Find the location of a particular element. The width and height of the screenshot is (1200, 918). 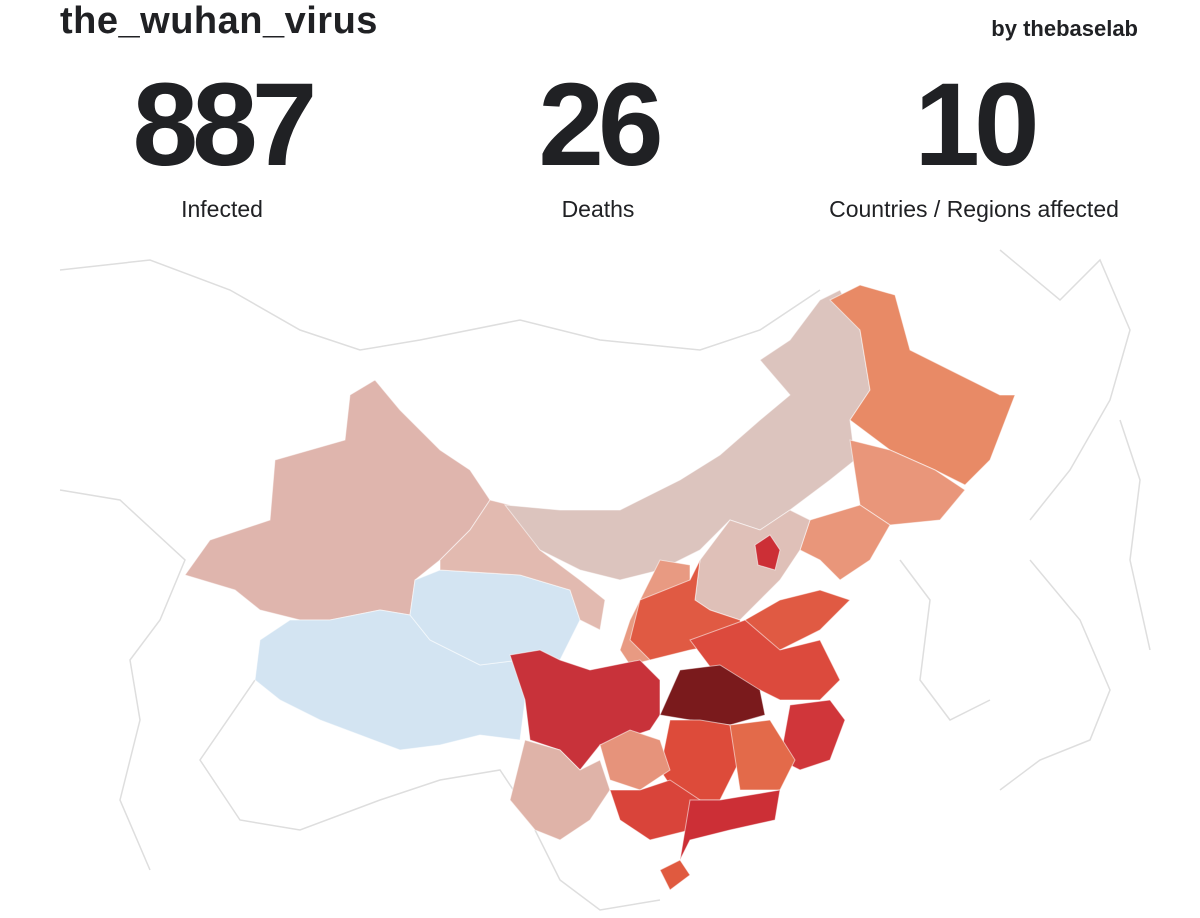

stat: 26 Deaths is located at coordinates (598, 141).